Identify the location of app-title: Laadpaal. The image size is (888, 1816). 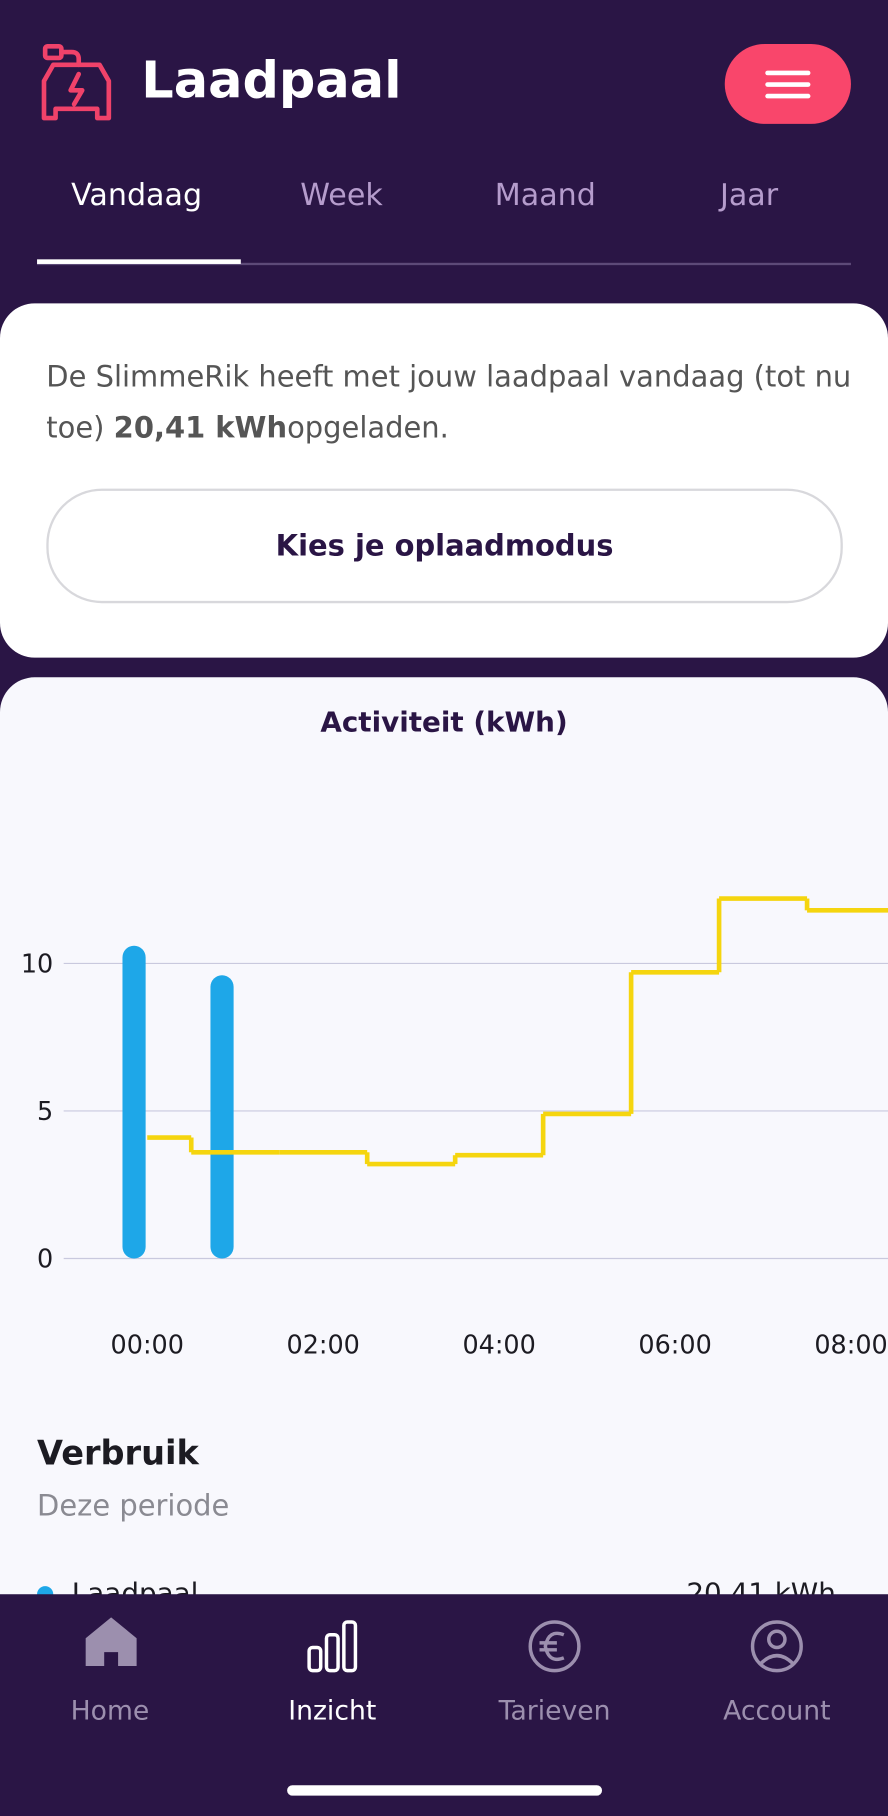
(271, 80).